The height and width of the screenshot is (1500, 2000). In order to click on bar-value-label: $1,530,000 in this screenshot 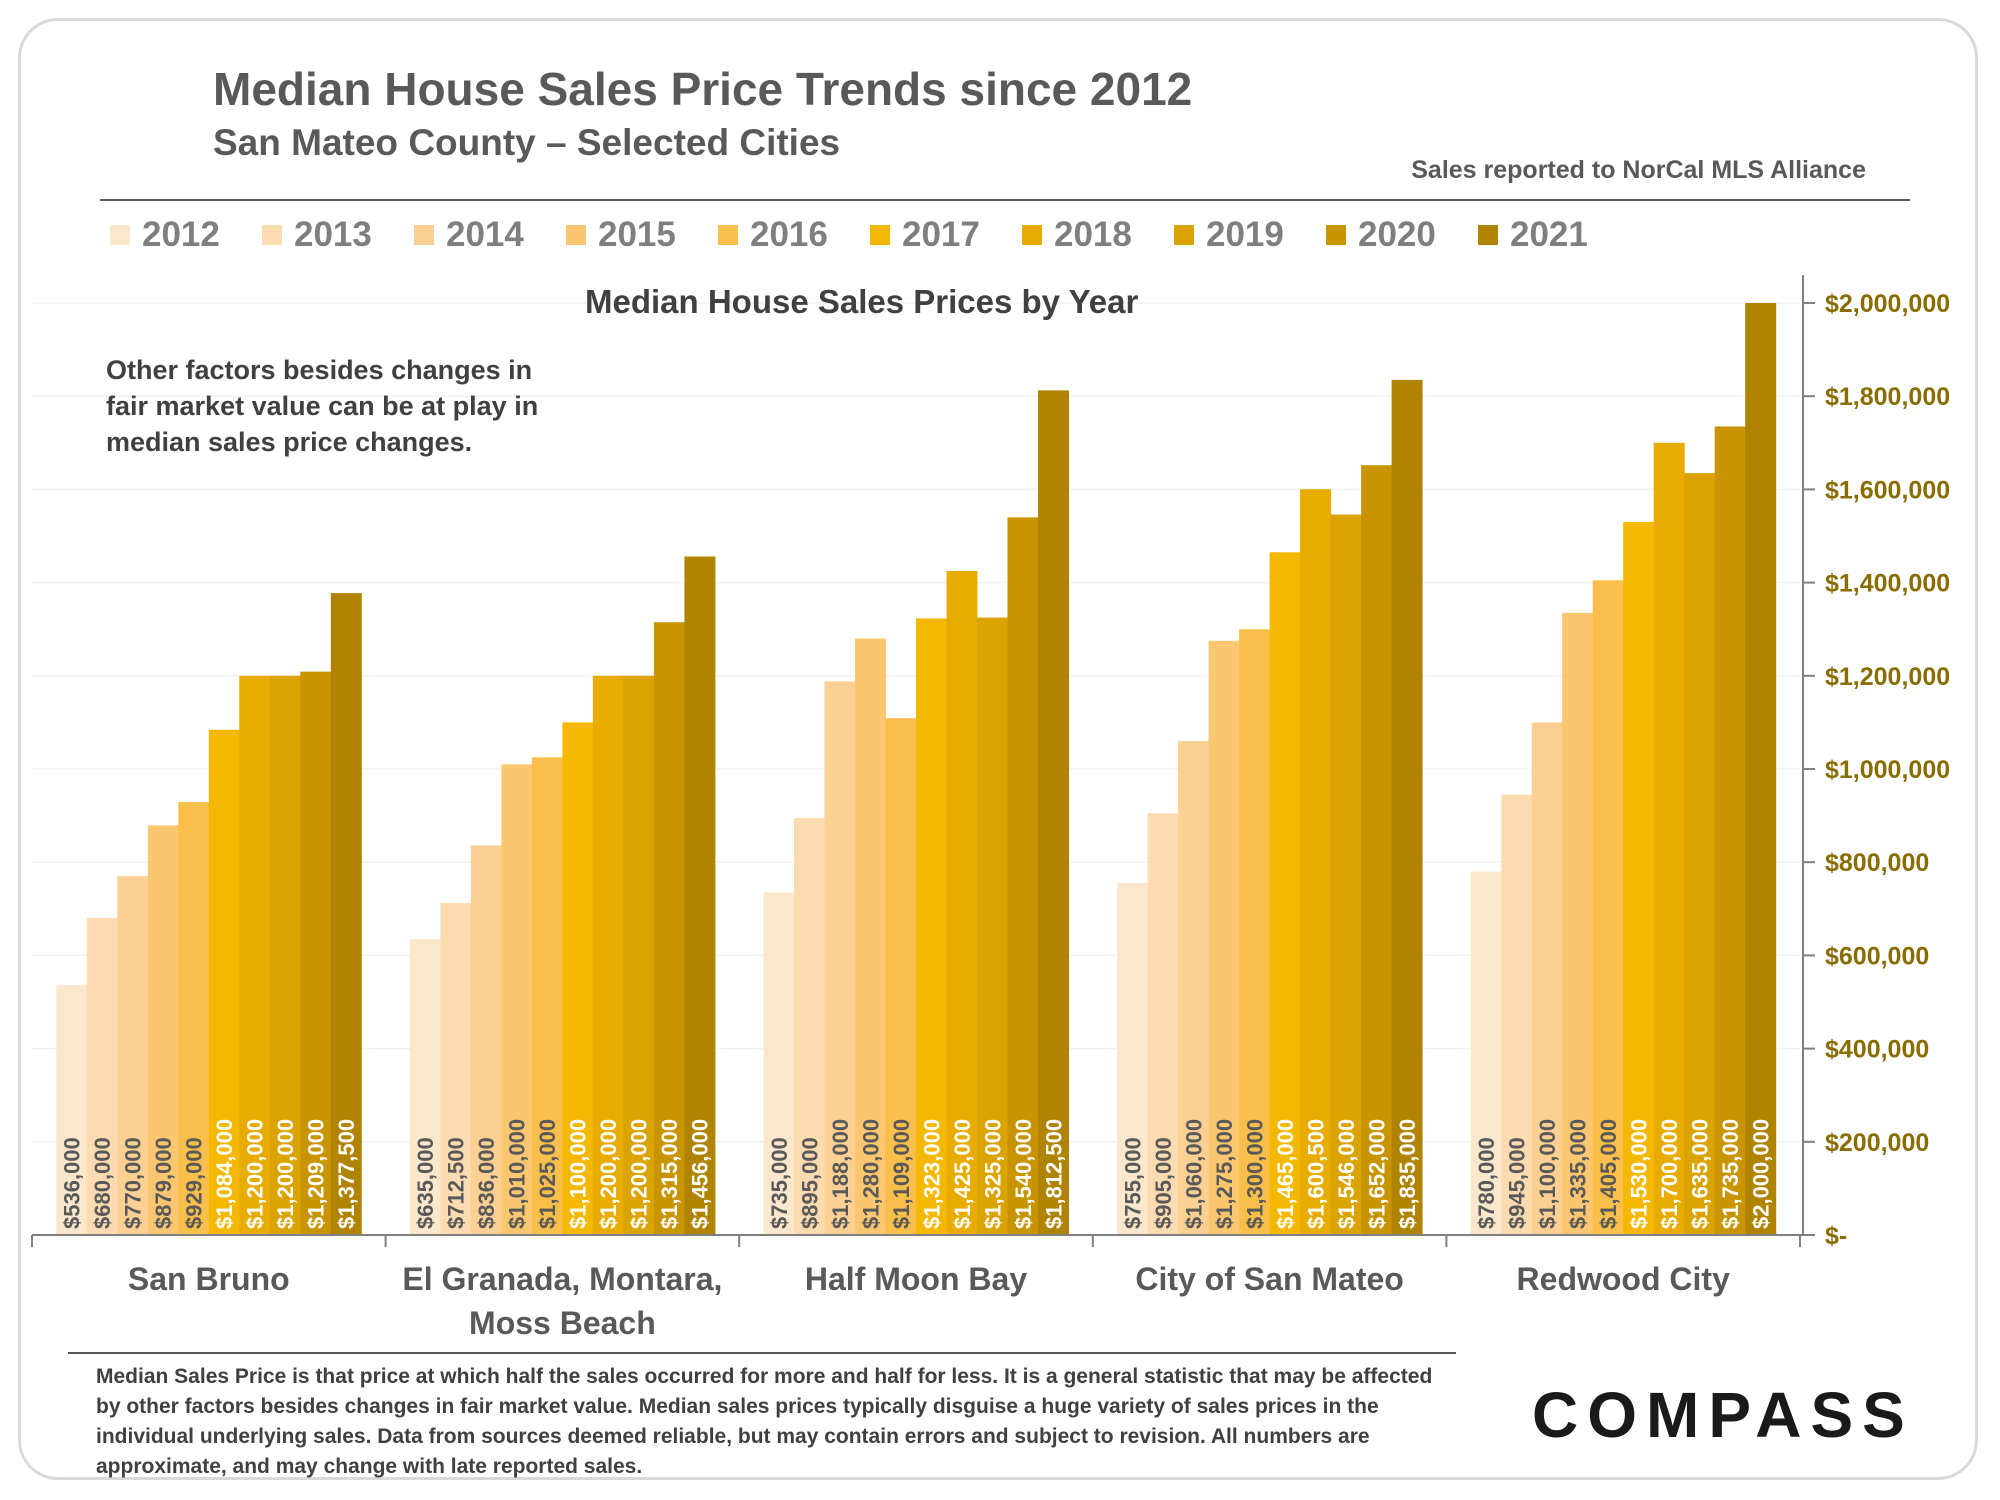, I will do `click(1638, 1174)`.